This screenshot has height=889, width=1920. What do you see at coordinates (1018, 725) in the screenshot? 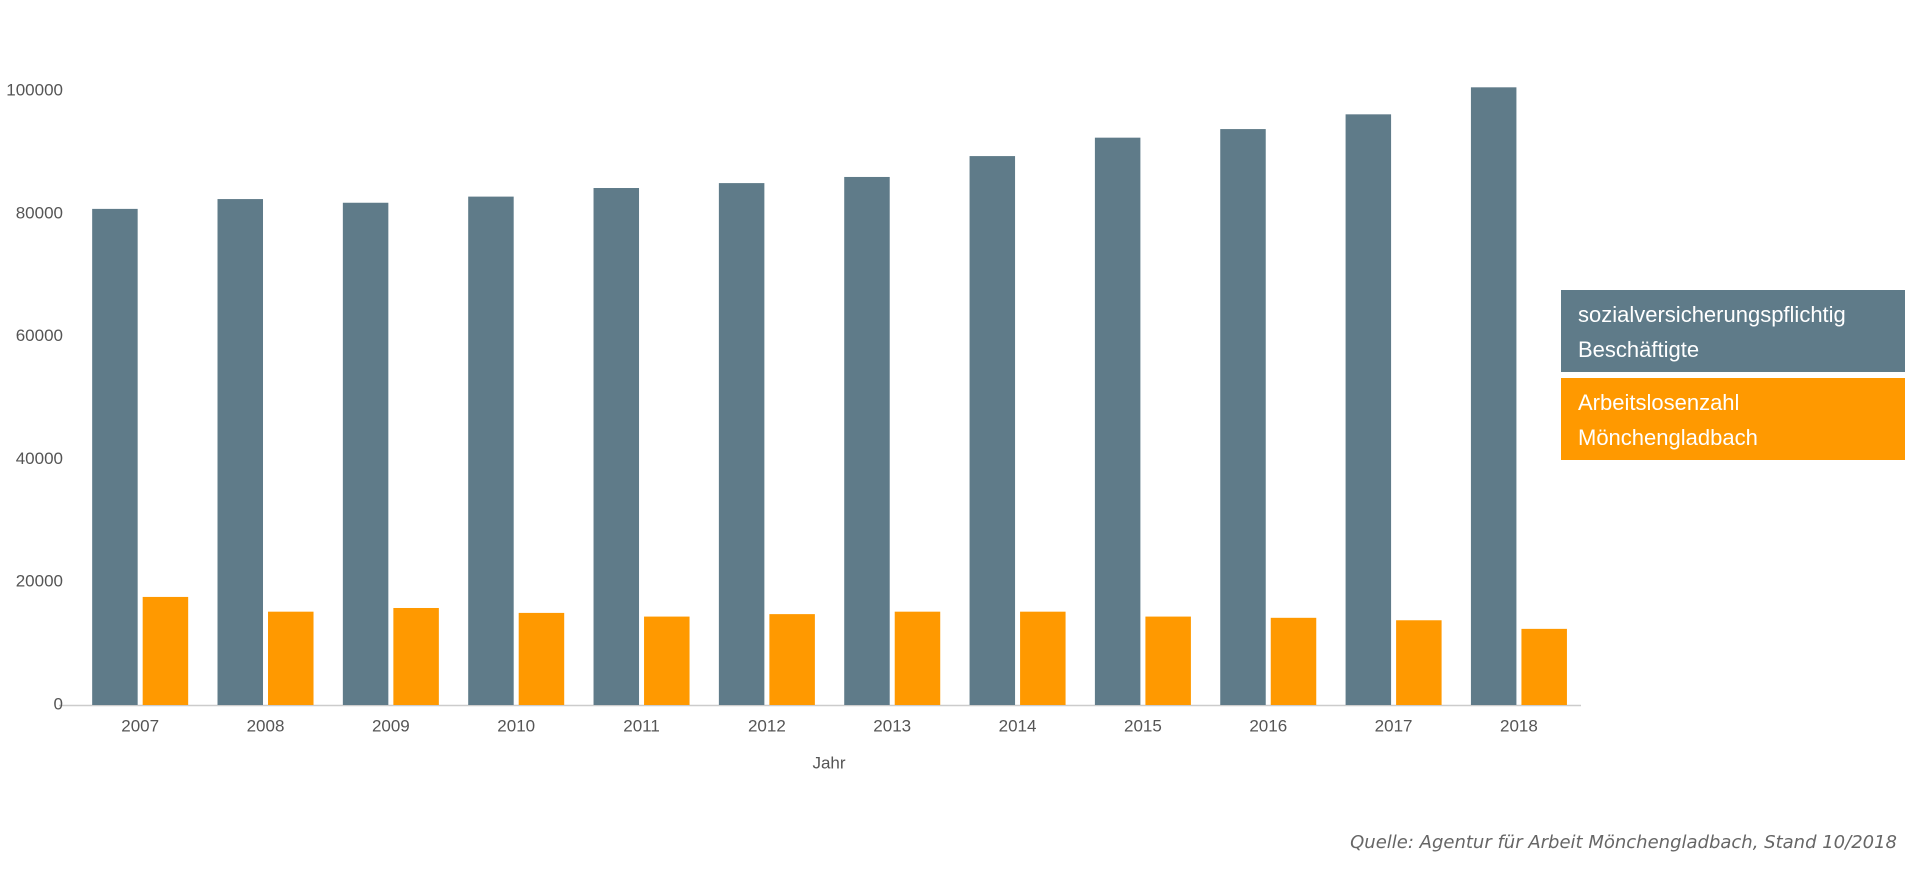
I see `x-tick-label: 2014` at bounding box center [1018, 725].